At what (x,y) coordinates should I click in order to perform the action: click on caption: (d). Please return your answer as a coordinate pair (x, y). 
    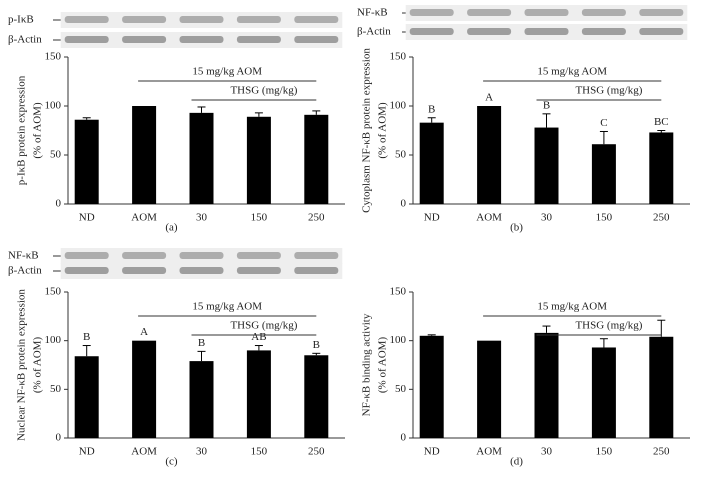
    Looking at the image, I should click on (516, 462).